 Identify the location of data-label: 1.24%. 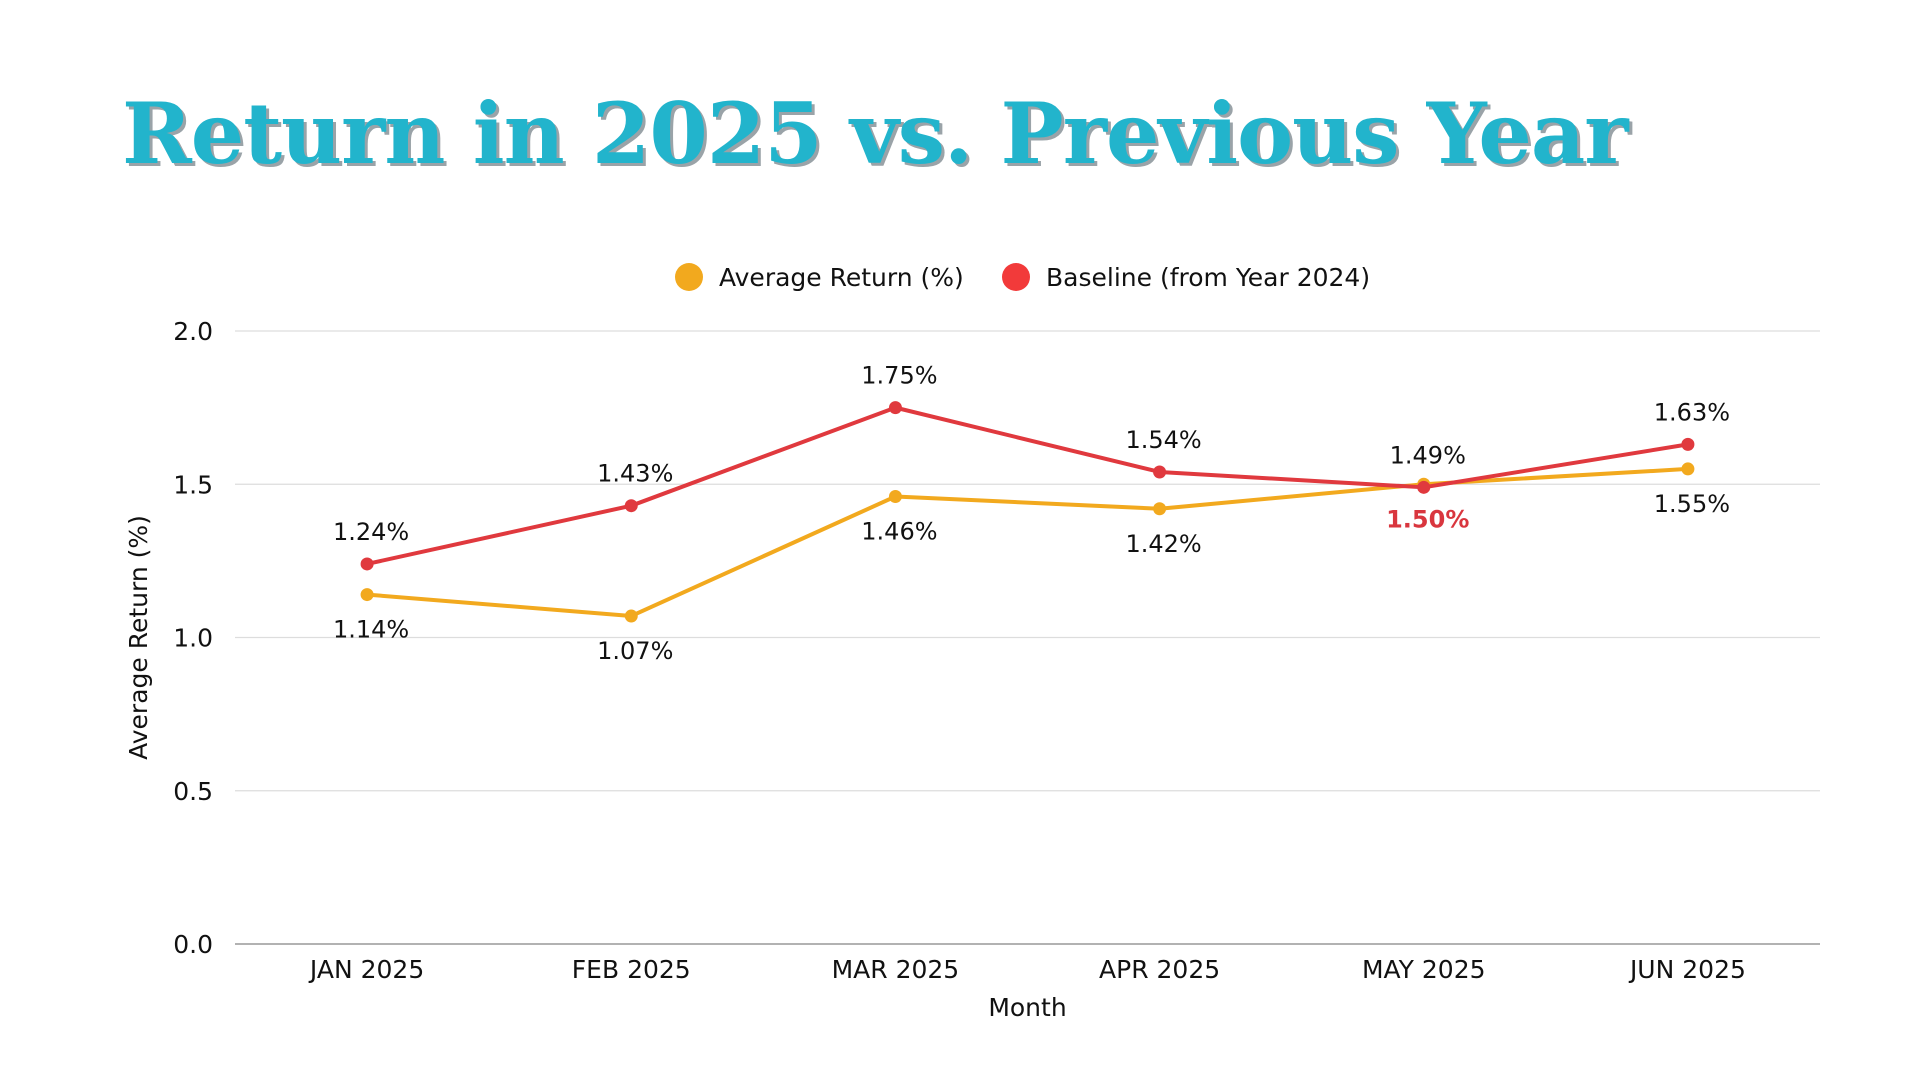
(371, 532).